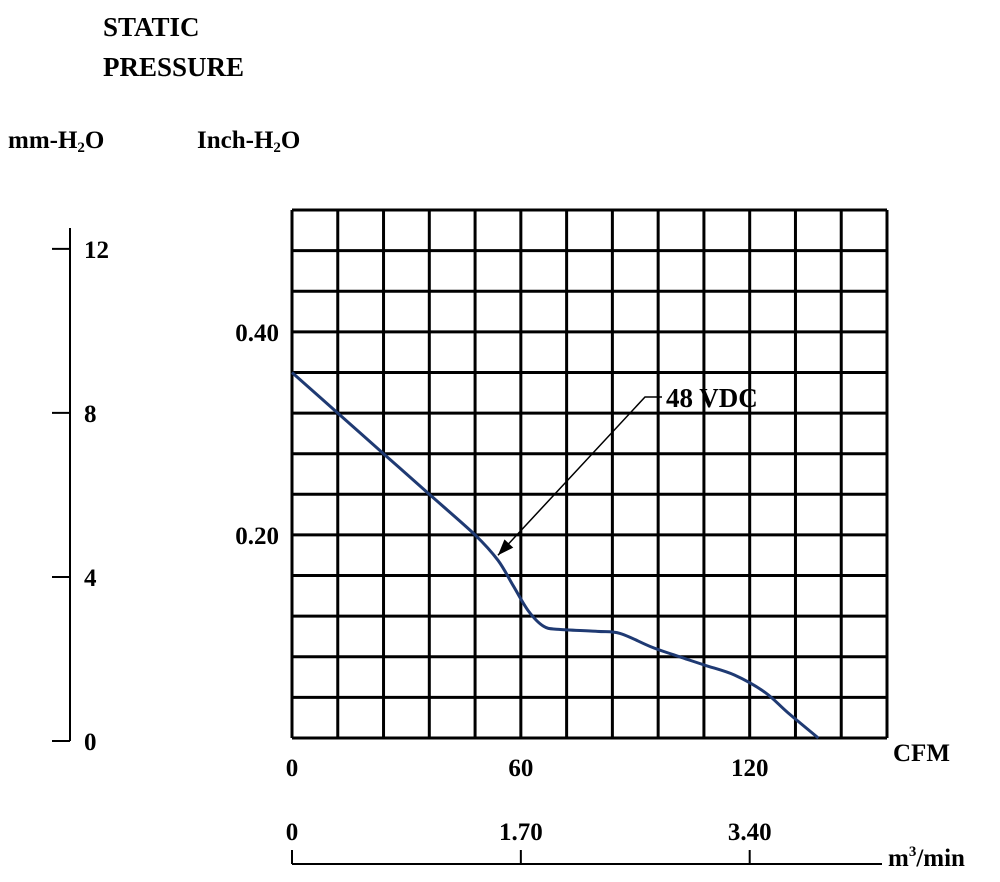 Image resolution: width=1000 pixels, height=882 pixels. Describe the element at coordinates (96, 250) in the screenshot. I see `left-axis-tick-label: 12` at that location.